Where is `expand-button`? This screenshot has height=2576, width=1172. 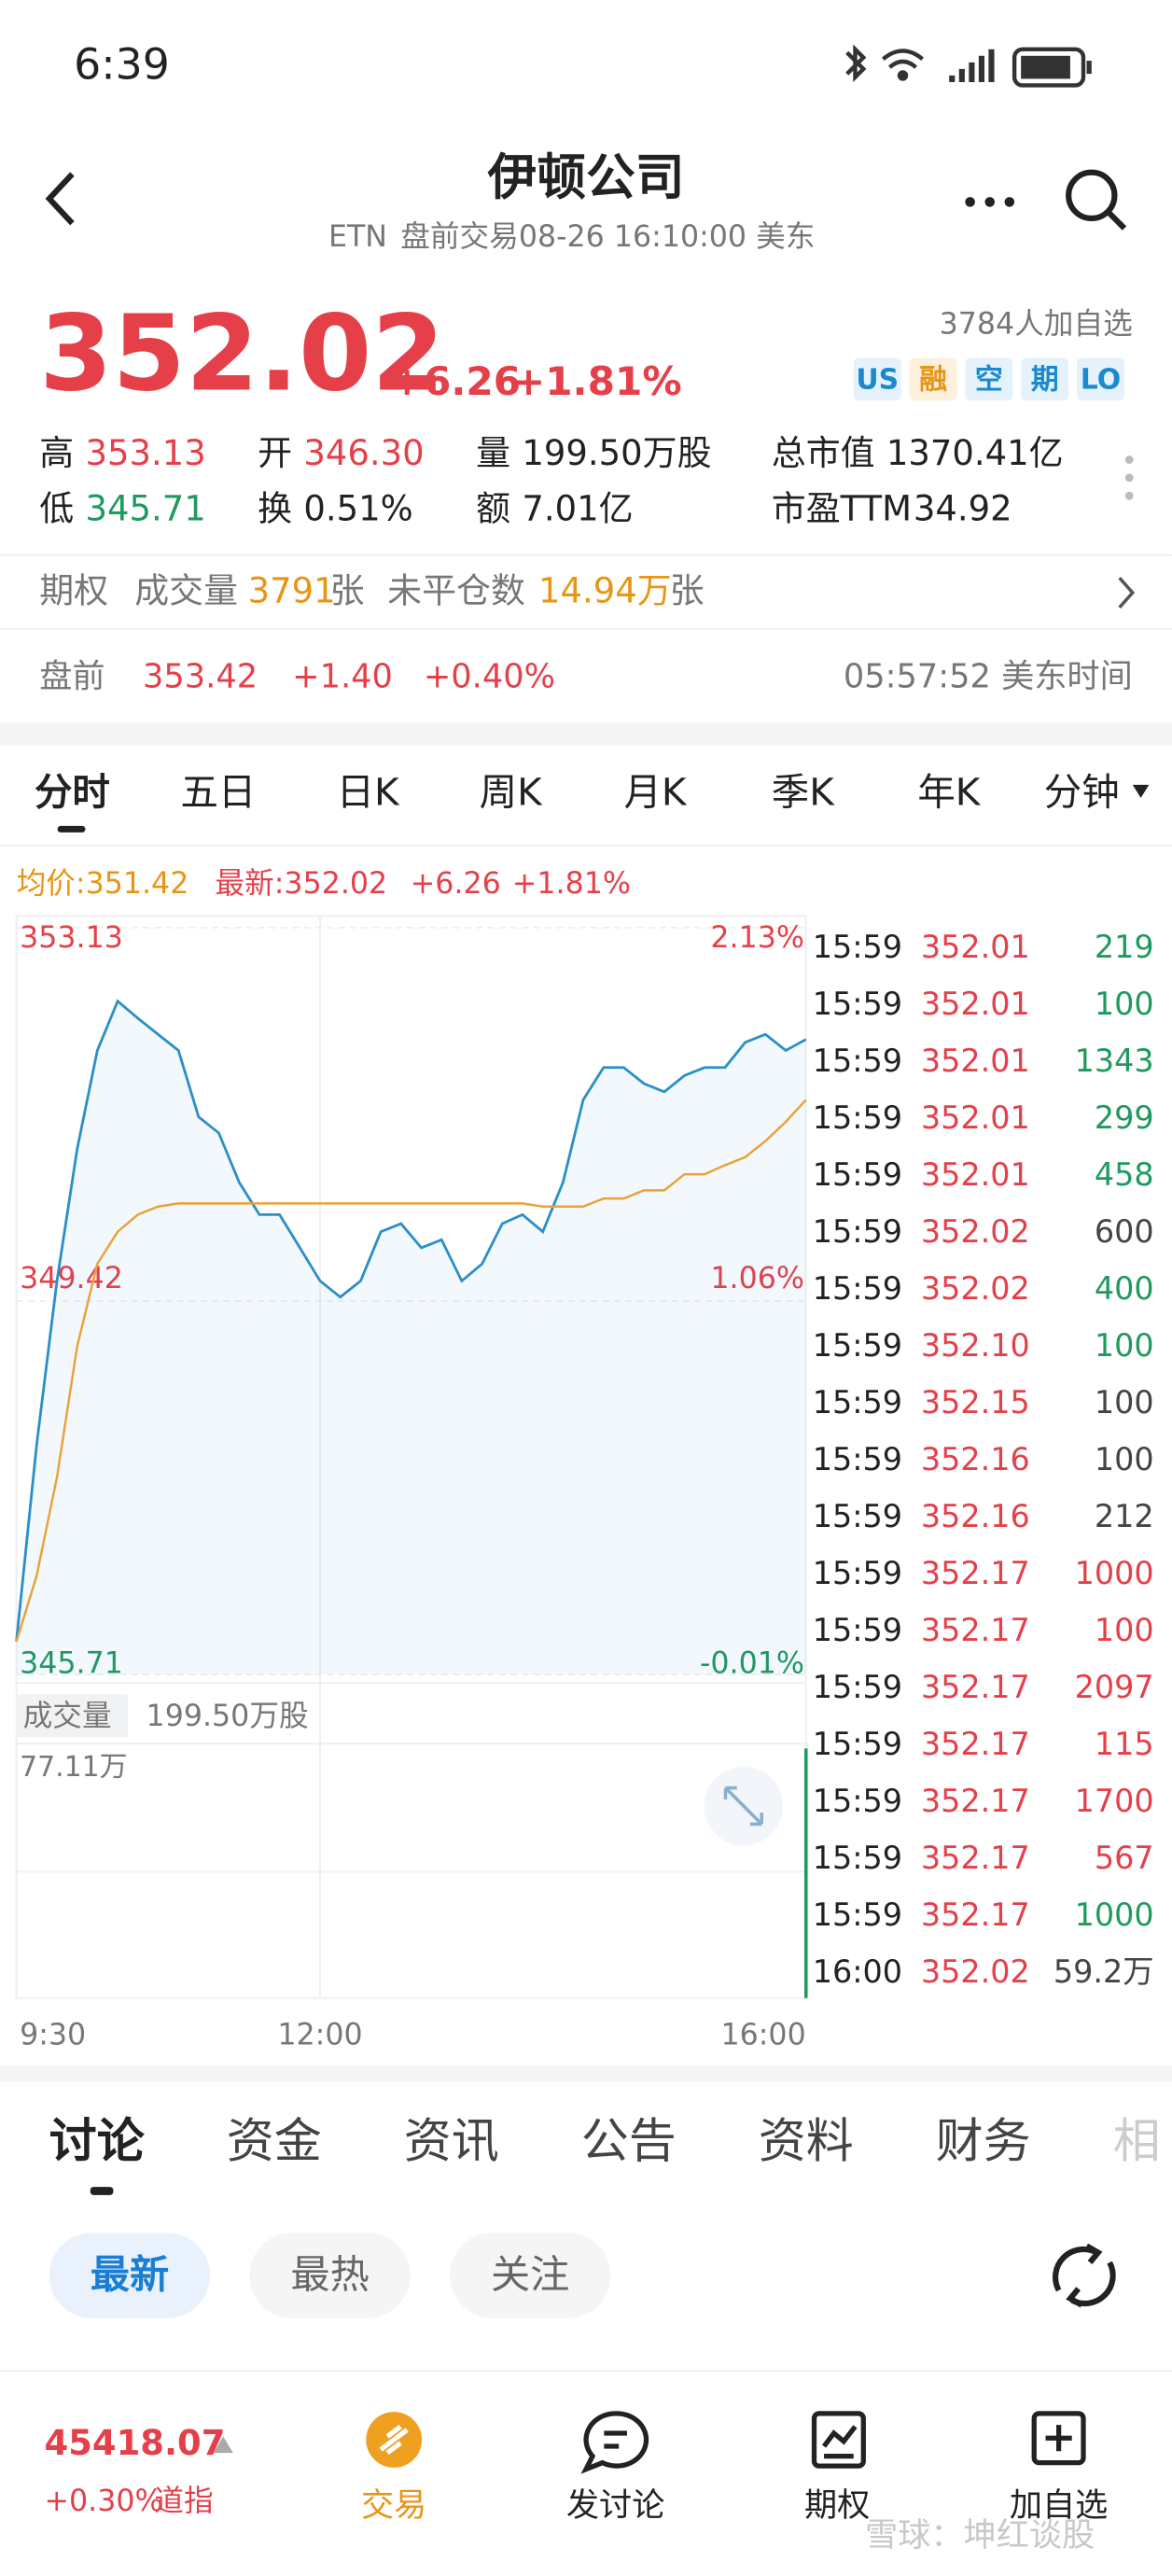 expand-button is located at coordinates (744, 1806).